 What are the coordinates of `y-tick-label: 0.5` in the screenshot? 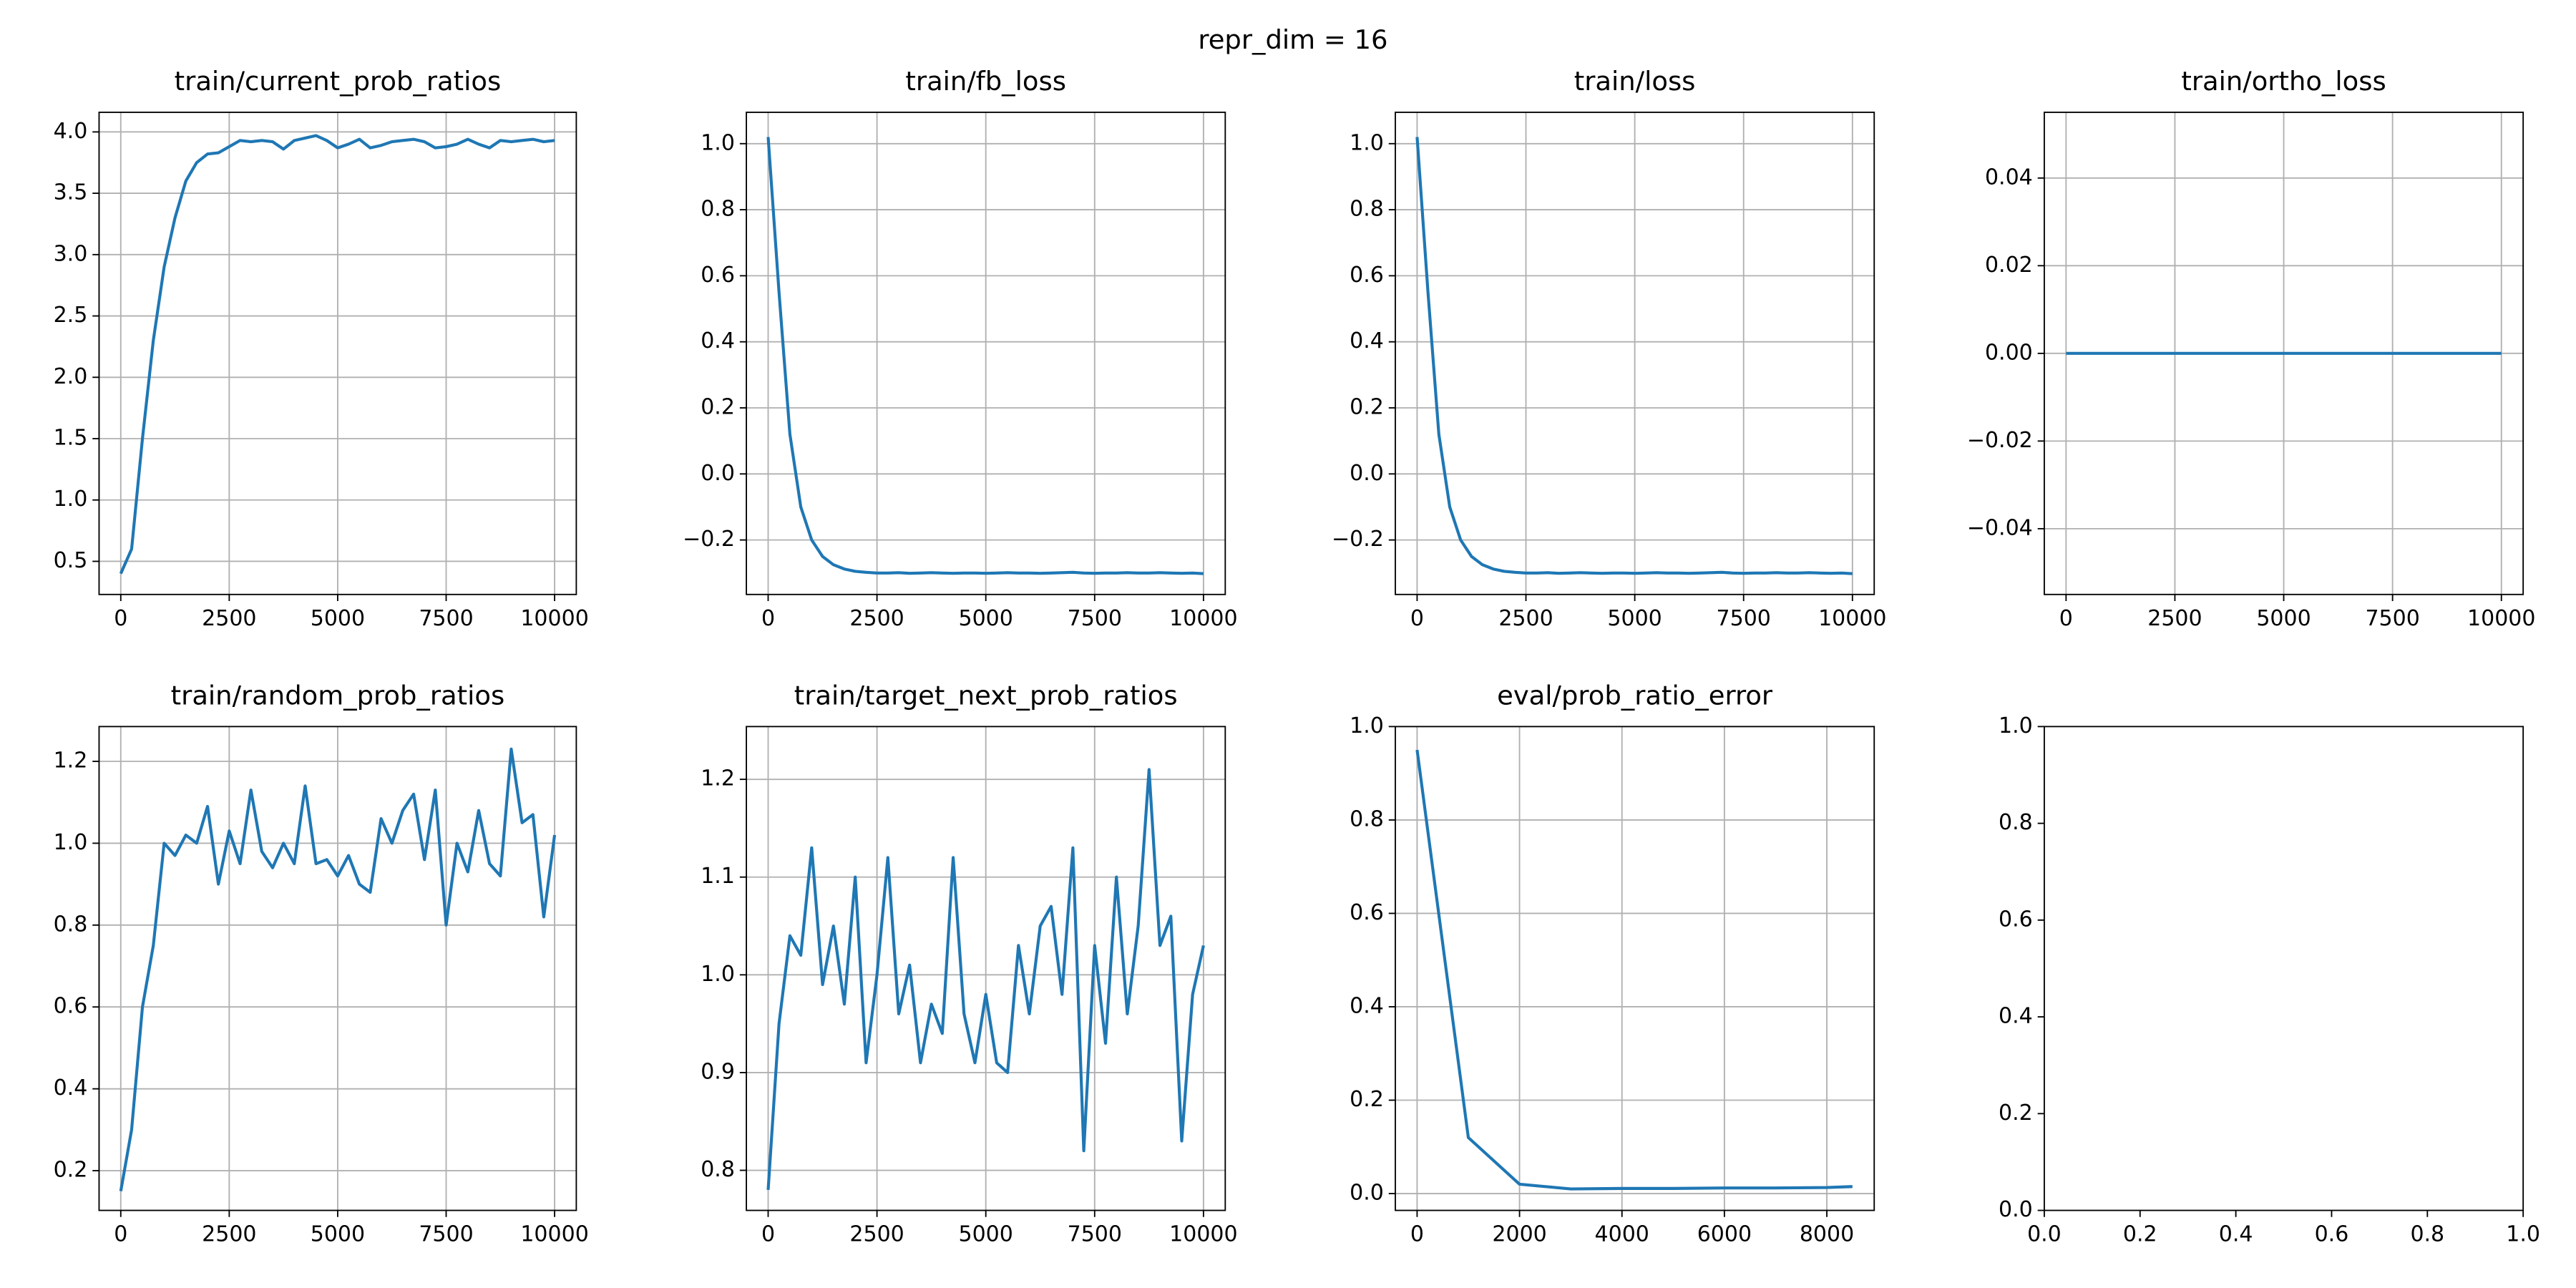 It's located at (71, 560).